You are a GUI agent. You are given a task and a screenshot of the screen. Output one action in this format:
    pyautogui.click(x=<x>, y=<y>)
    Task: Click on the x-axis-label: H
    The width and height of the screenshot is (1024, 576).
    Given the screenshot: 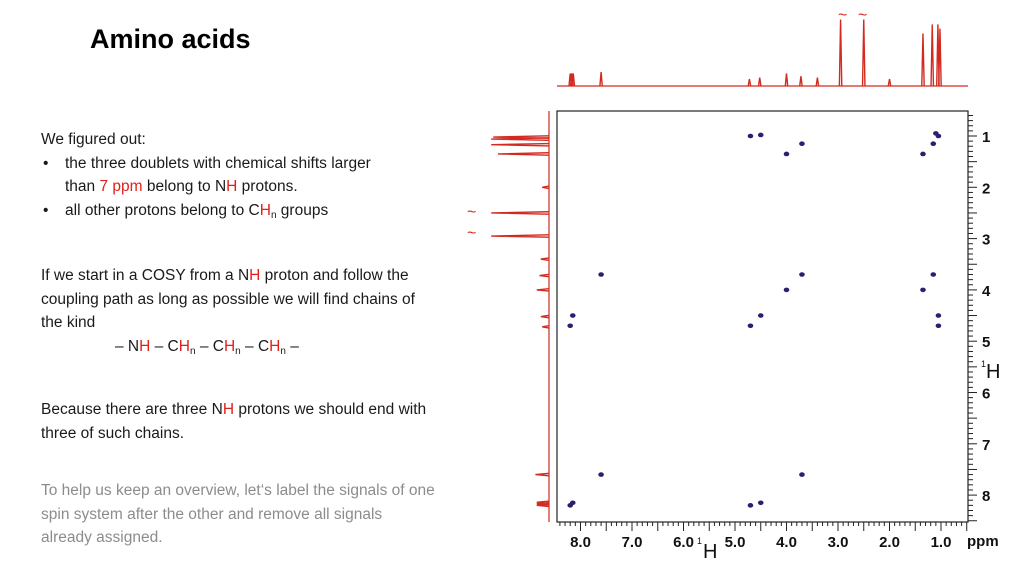 What is the action you would take?
    pyautogui.click(x=710, y=552)
    